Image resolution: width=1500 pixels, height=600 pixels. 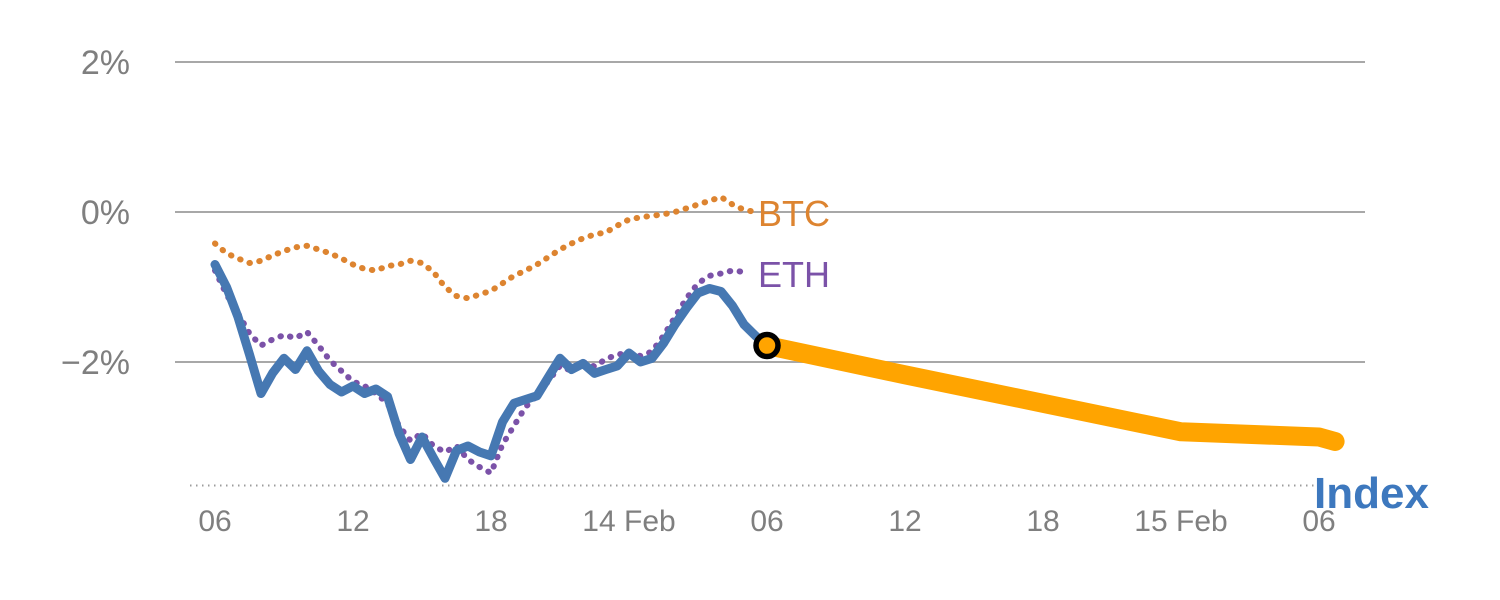 What do you see at coordinates (628, 521) in the screenshot?
I see `x-tick-label: 14 Feb` at bounding box center [628, 521].